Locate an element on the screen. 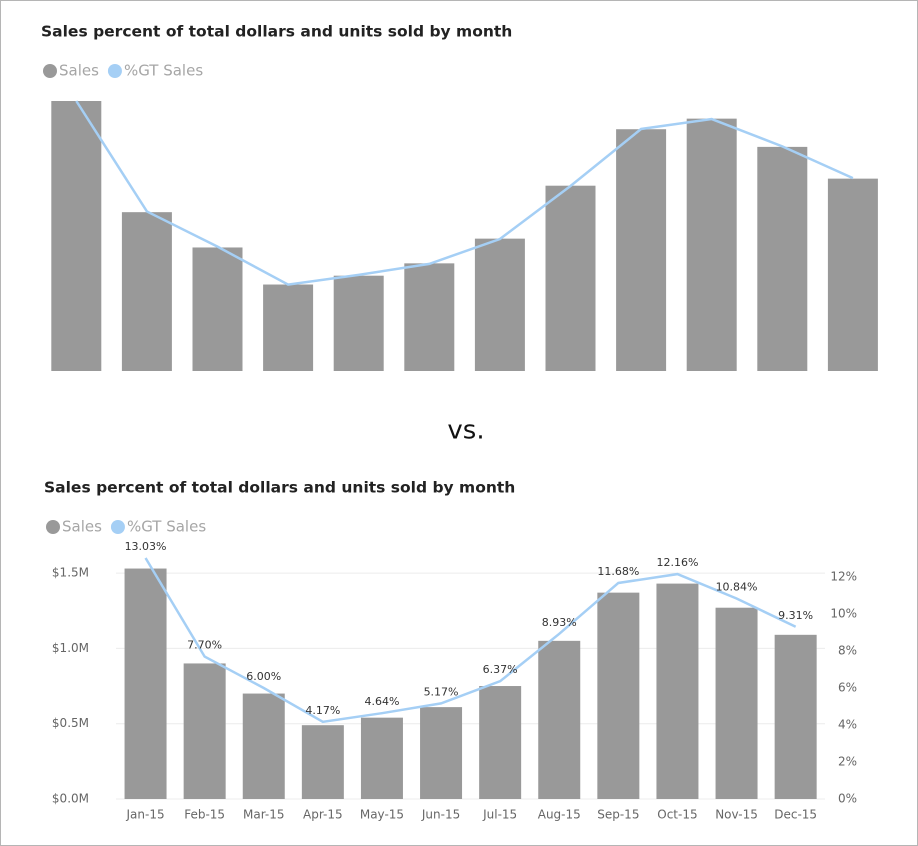 Image resolution: width=918 pixels, height=846 pixels. data-label: 6.37% is located at coordinates (500, 669).